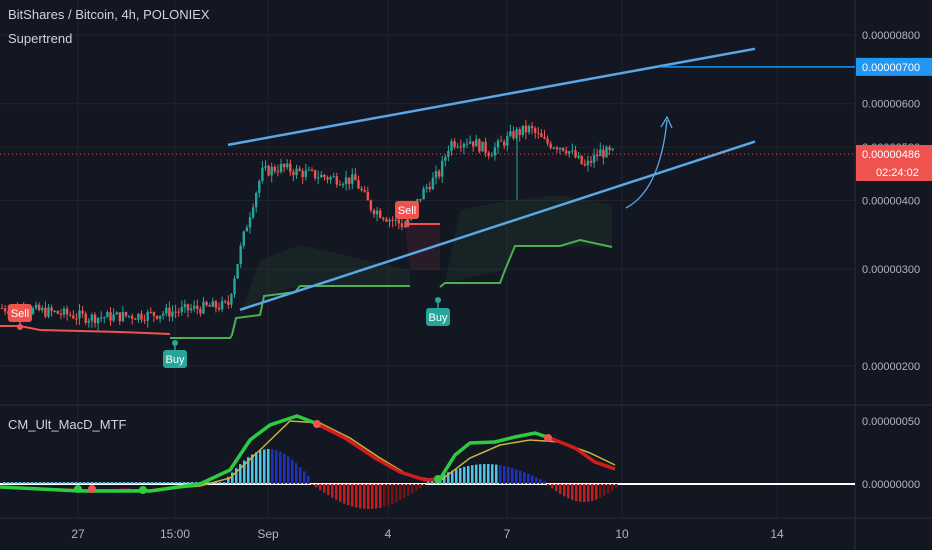 The height and width of the screenshot is (550, 932). What do you see at coordinates (377, 451) in the screenshot?
I see `macd-line` at bounding box center [377, 451].